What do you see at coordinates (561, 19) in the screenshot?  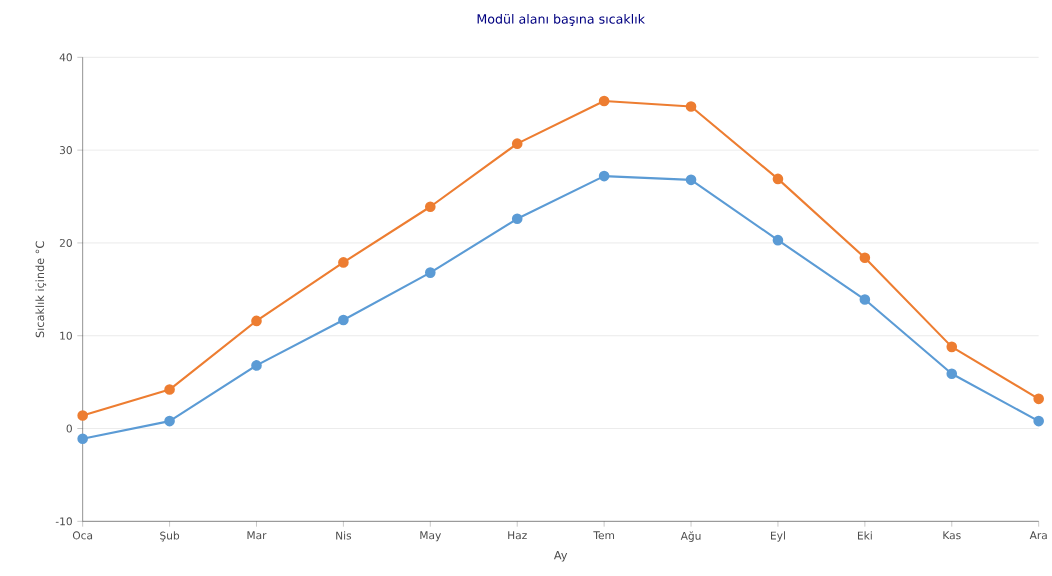 I see `chart-title: Modül alanı başına sıcaklık` at bounding box center [561, 19].